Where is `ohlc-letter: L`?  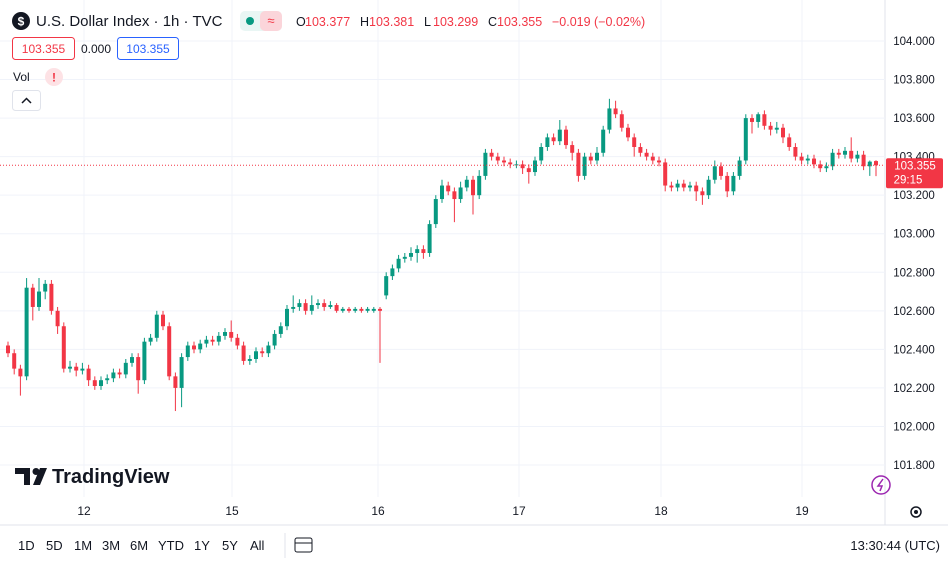
ohlc-letter: L is located at coordinates (427, 22).